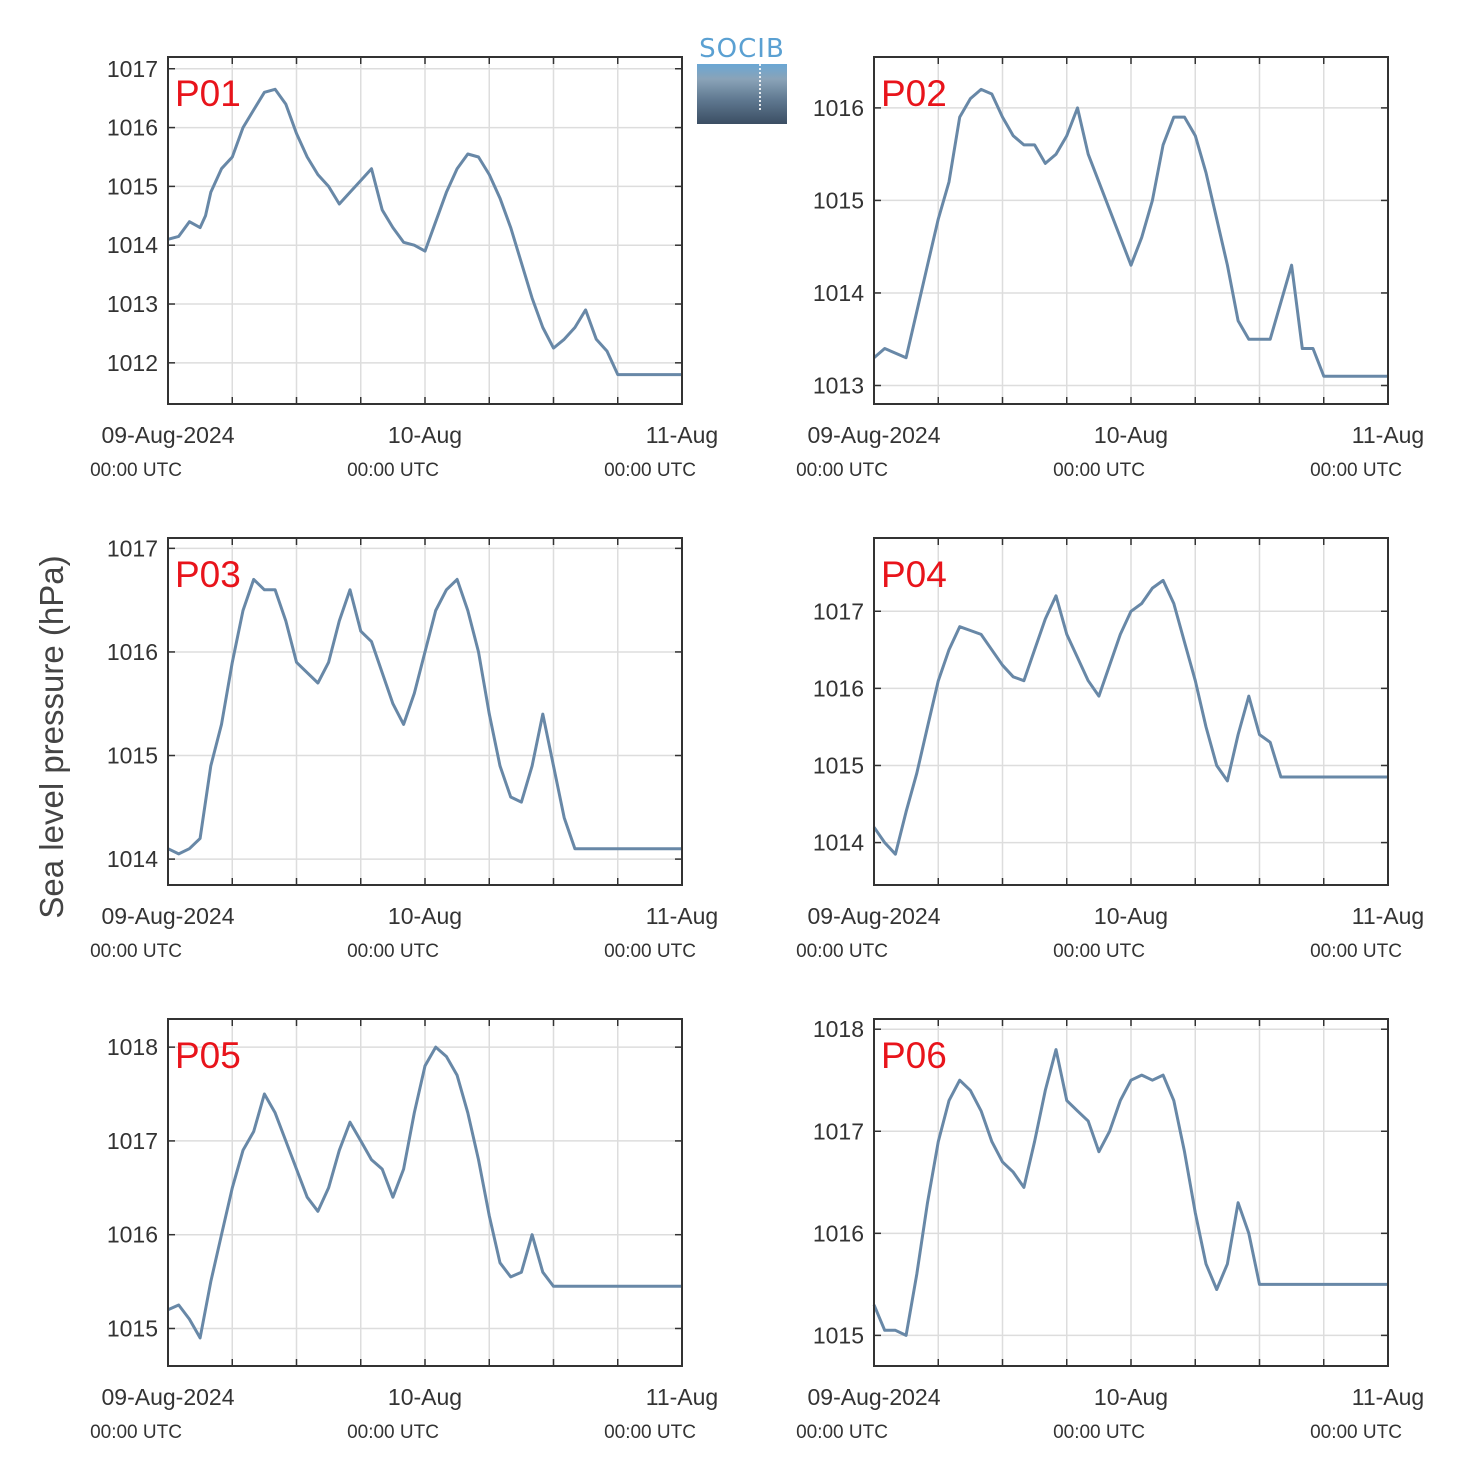  I want to click on logo-text: SOCIB, so click(742, 49).